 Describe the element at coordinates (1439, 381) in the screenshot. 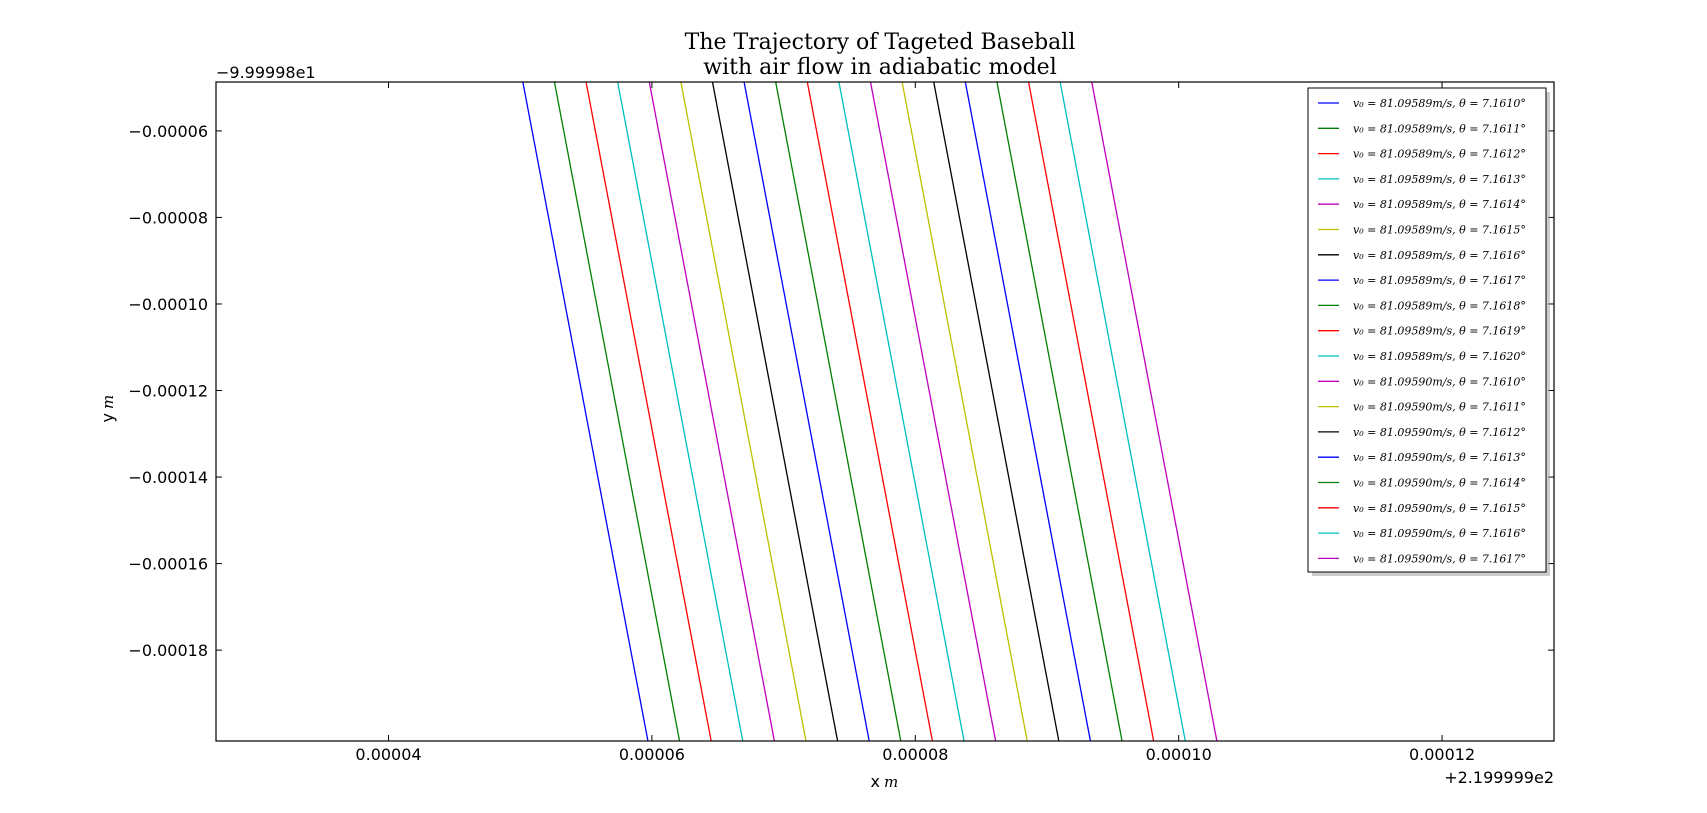

I see `legend-label: v₀ = 81.09590m/s, θ = 7.1610°` at that location.